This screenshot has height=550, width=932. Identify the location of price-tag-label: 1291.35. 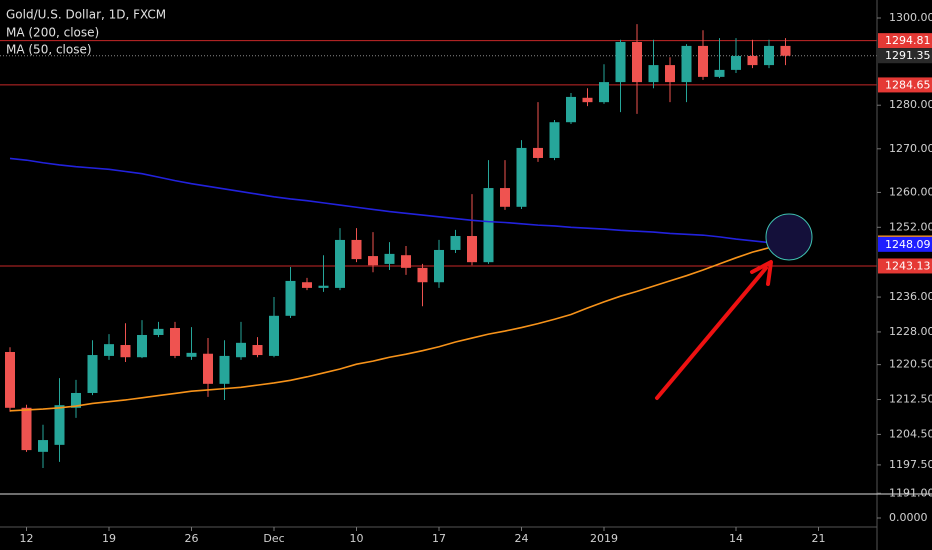
(908, 55).